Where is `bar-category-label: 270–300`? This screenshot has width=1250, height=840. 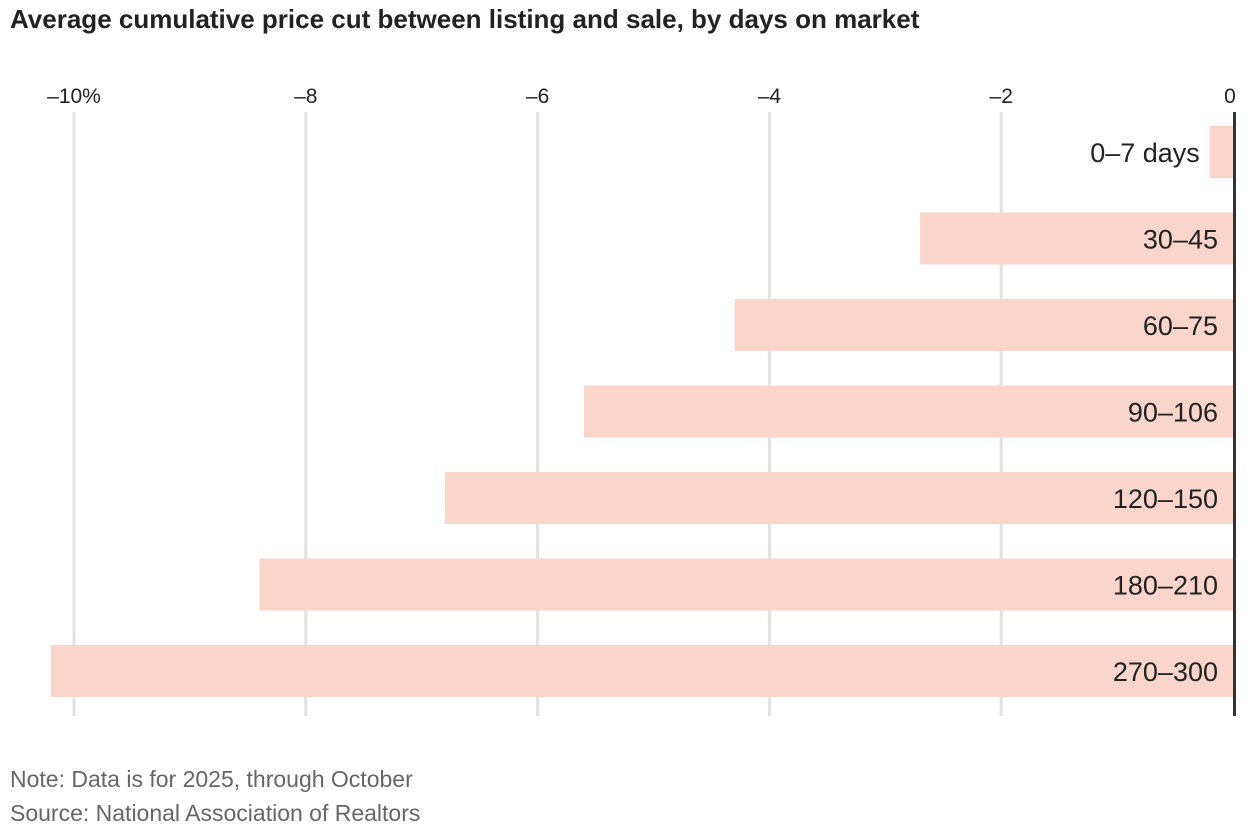
bar-category-label: 270–300 is located at coordinates (1165, 672).